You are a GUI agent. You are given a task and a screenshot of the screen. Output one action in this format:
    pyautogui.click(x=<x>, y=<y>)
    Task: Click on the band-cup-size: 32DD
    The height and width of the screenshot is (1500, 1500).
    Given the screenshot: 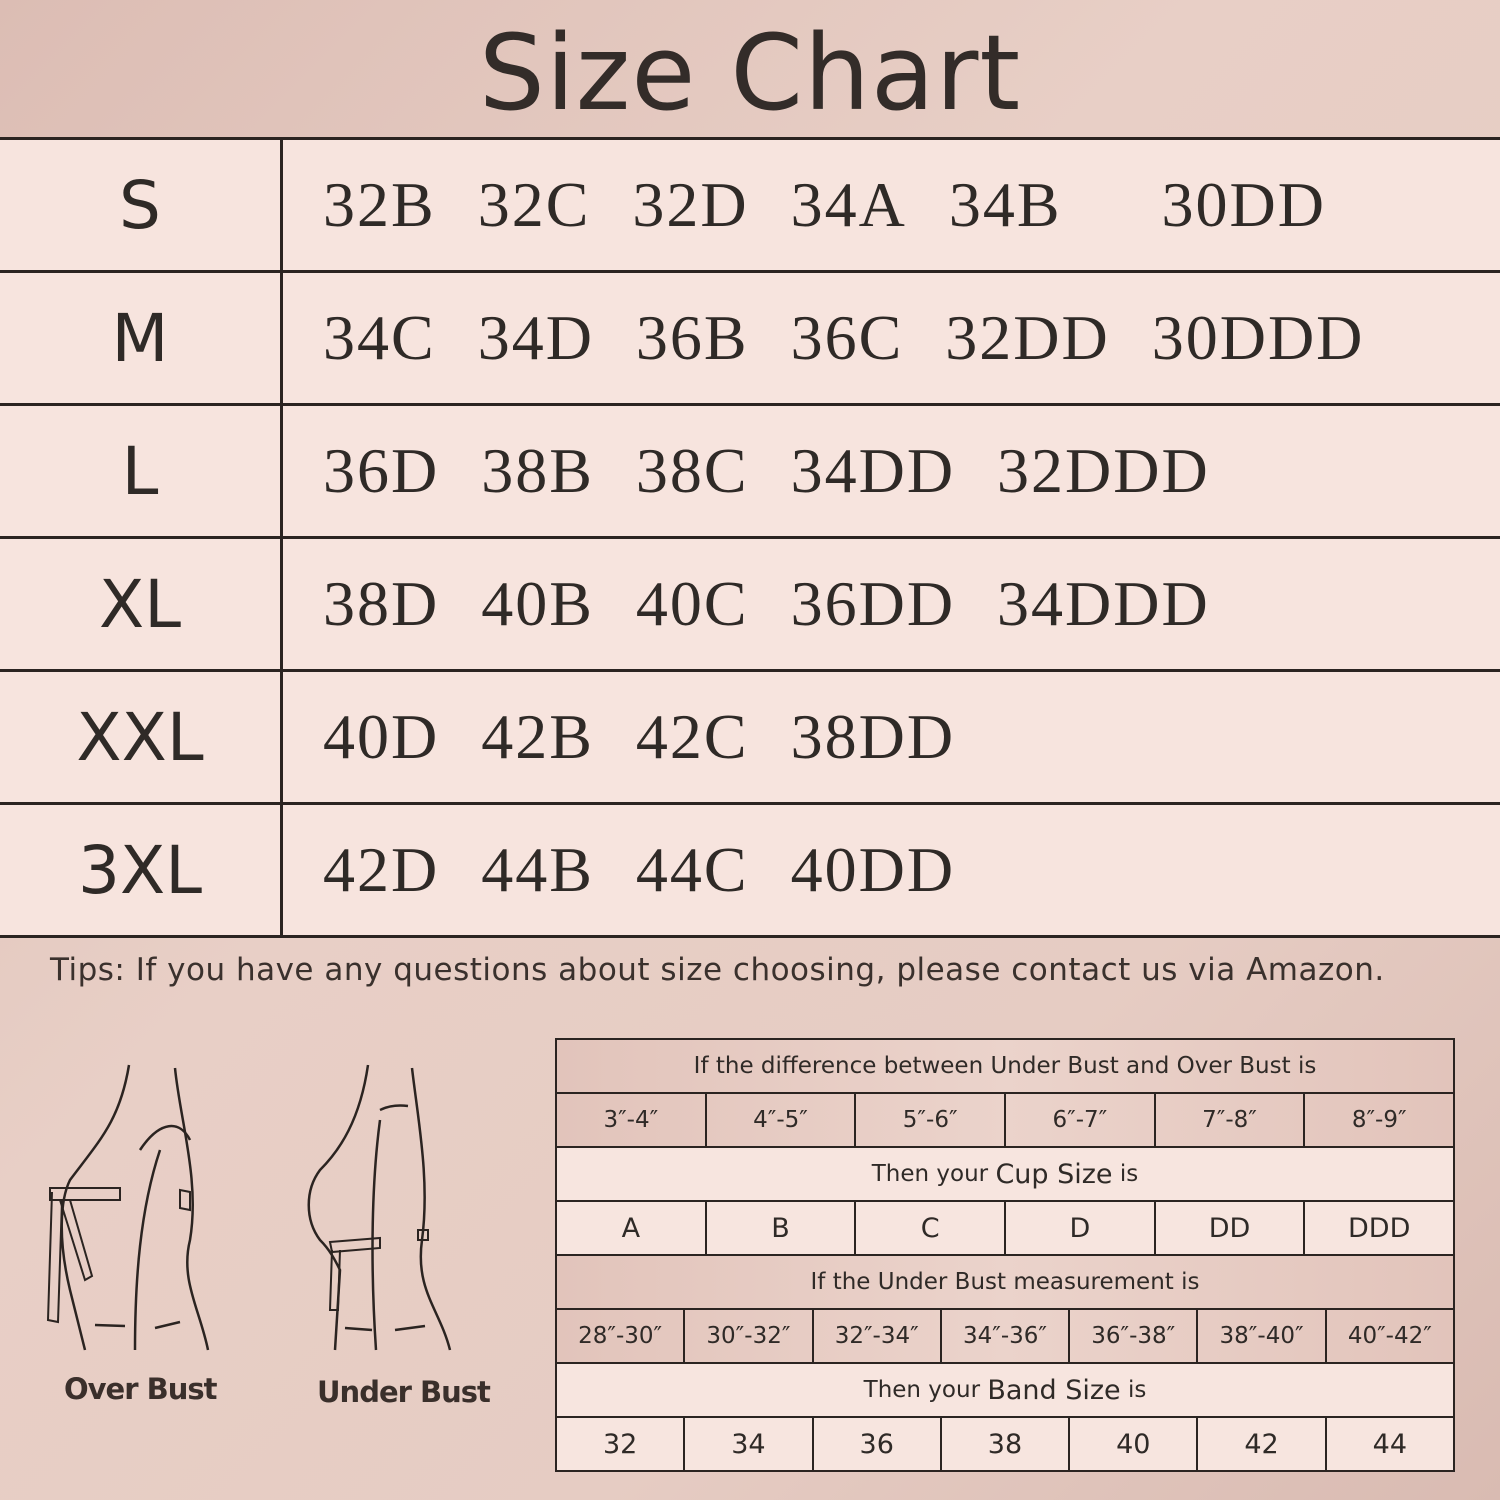 What is the action you would take?
    pyautogui.click(x=1027, y=337)
    